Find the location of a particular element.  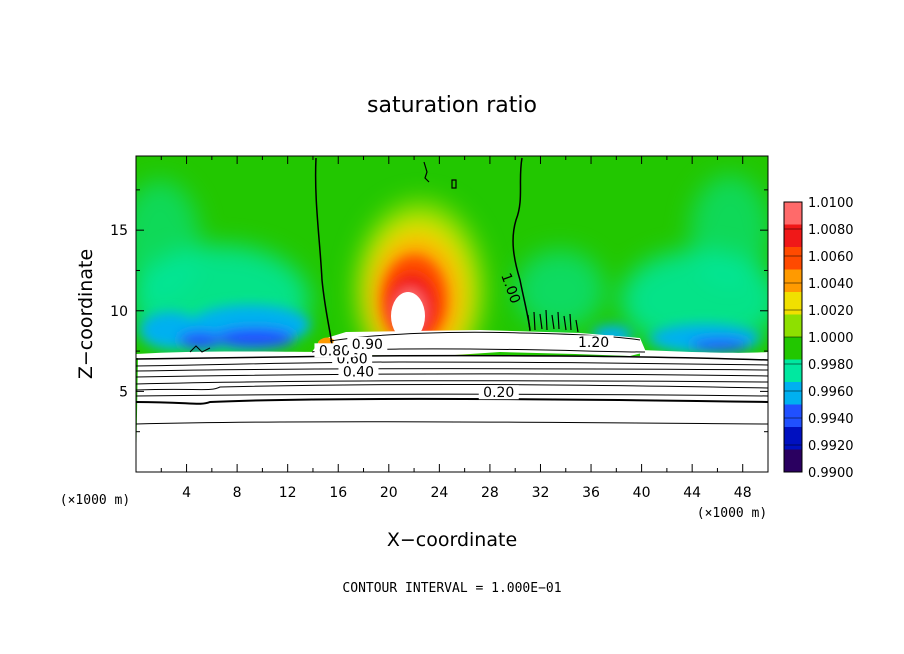

contour-label: 0.20 is located at coordinates (498, 393).